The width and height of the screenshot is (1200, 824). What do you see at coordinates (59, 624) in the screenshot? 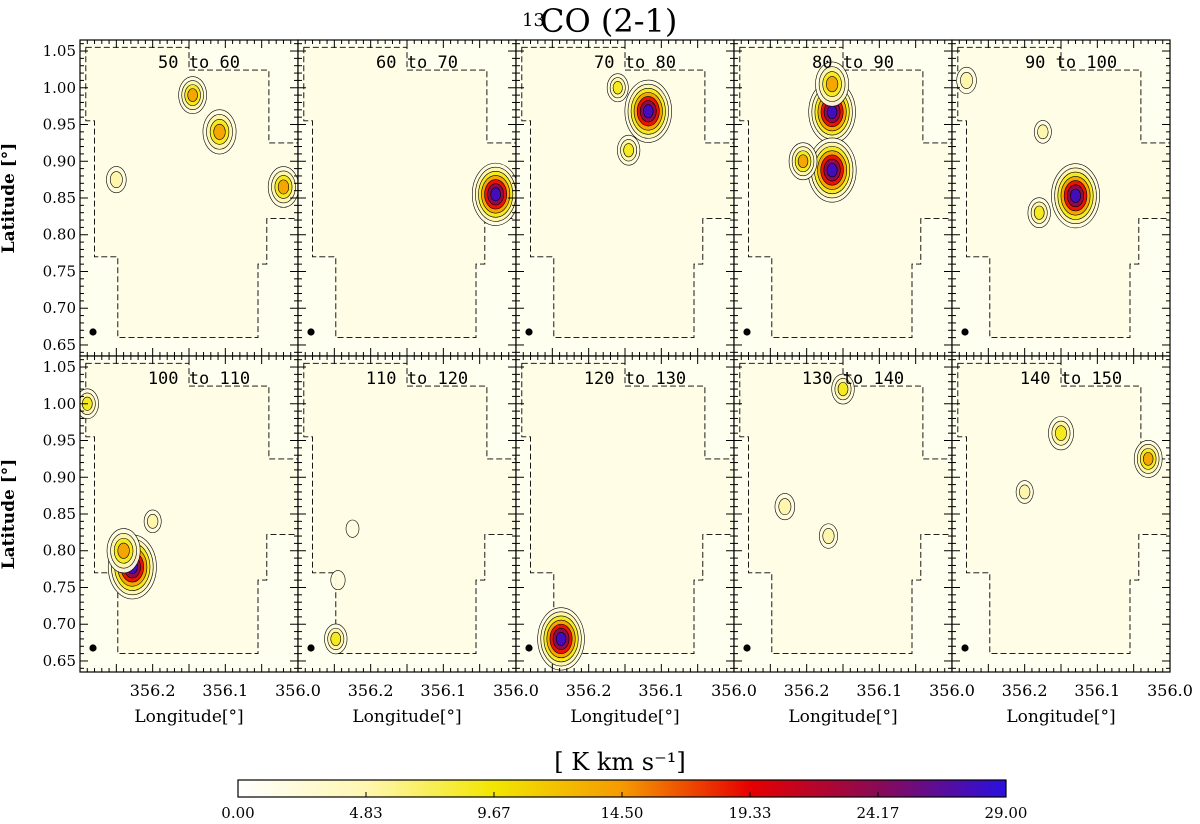
I see `y-tick-label: 0.70` at bounding box center [59, 624].